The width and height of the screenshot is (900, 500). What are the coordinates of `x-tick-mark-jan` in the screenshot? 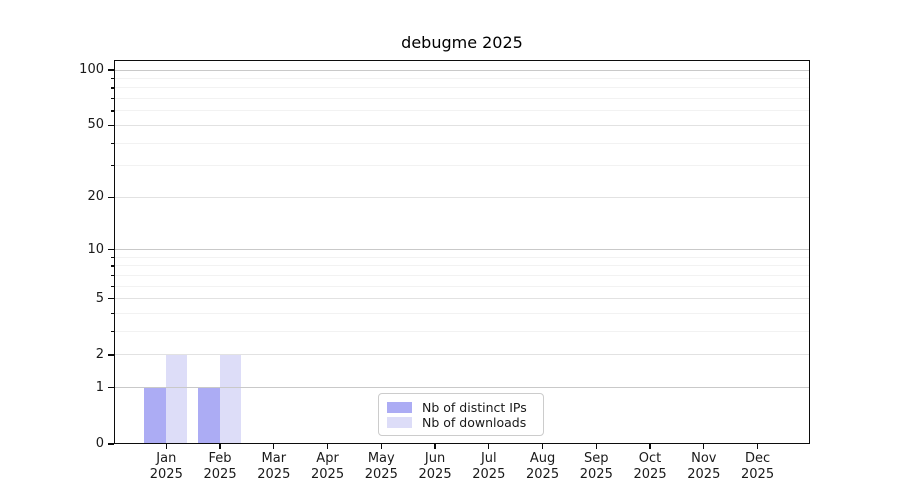 It's located at (166, 446).